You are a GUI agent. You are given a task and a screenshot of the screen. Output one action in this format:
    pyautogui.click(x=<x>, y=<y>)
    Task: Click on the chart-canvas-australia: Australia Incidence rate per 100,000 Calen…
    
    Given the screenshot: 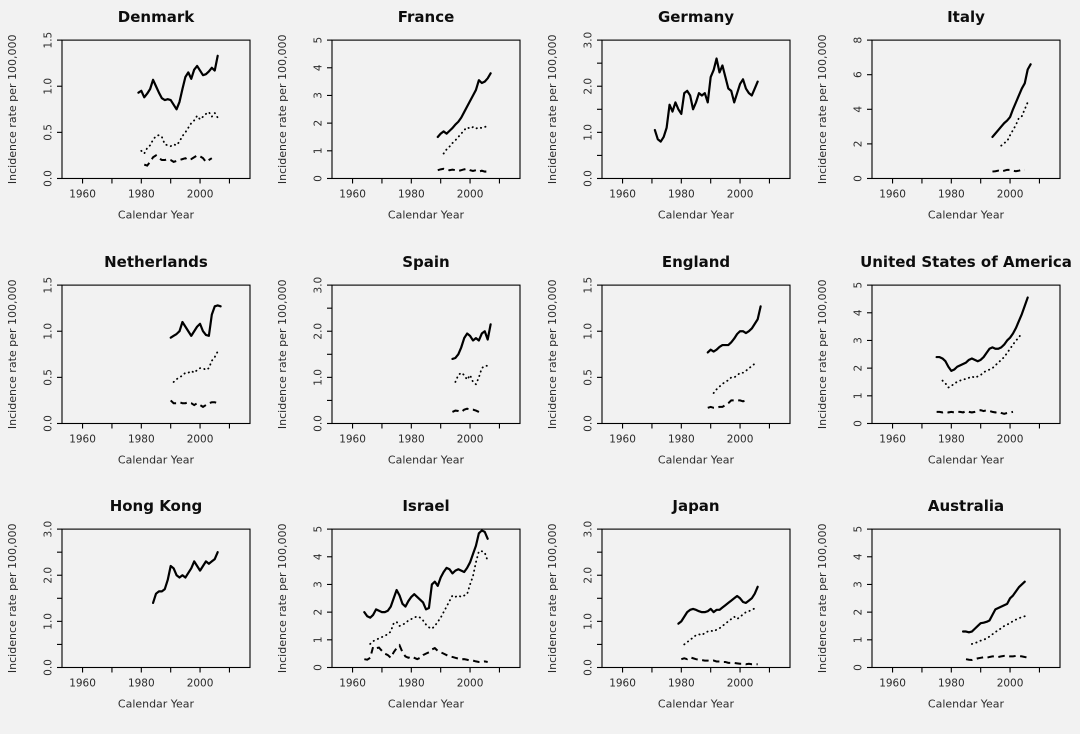 What is the action you would take?
    pyautogui.click(x=938, y=604)
    